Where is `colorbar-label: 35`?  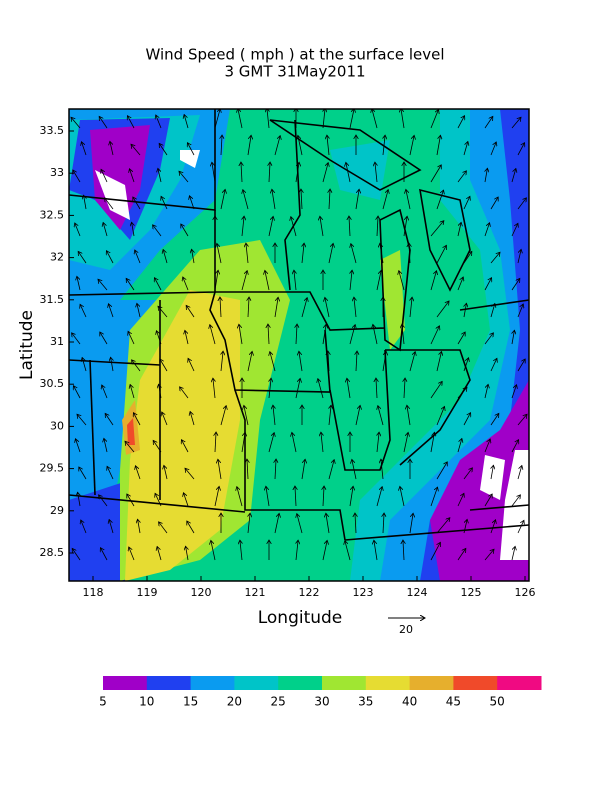
colorbar-label: 35 is located at coordinates (365, 702).